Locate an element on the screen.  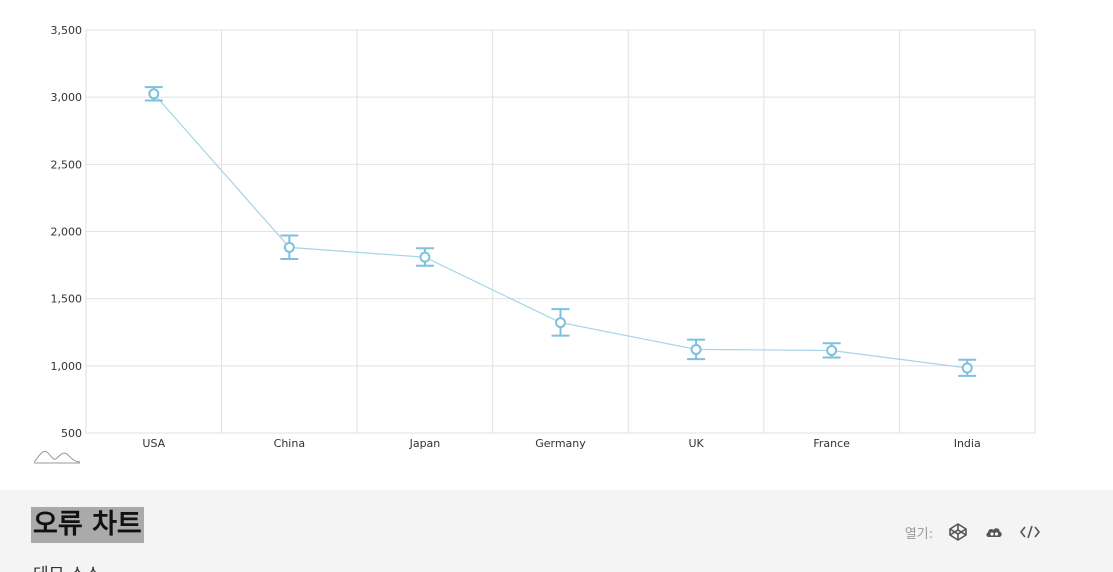
y-tick-label: 1,000 is located at coordinates (67, 366).